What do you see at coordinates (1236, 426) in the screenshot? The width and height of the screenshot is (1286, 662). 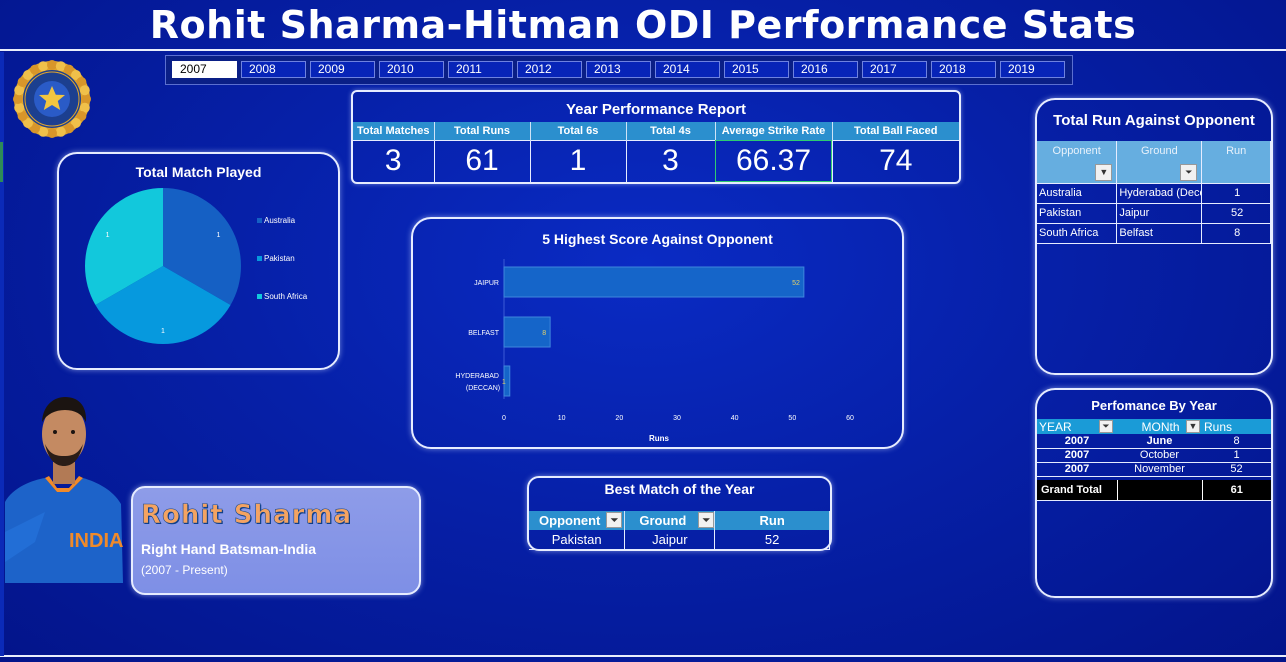 I see `runs-column-header: Runs` at bounding box center [1236, 426].